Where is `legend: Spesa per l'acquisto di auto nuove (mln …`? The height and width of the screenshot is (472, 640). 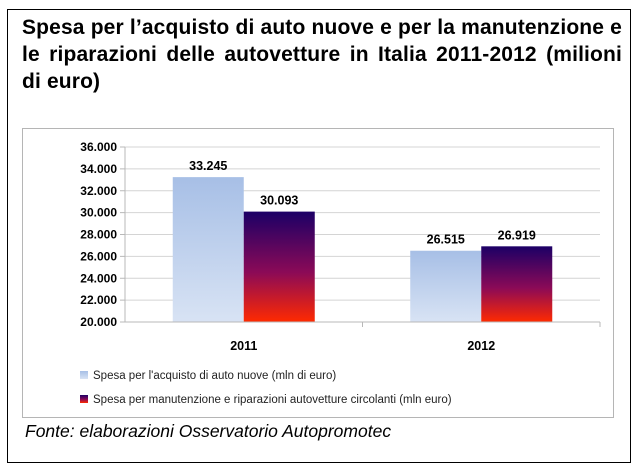
legend: Spesa per l'acquisto di auto nuove (mln … is located at coordinates (266, 388).